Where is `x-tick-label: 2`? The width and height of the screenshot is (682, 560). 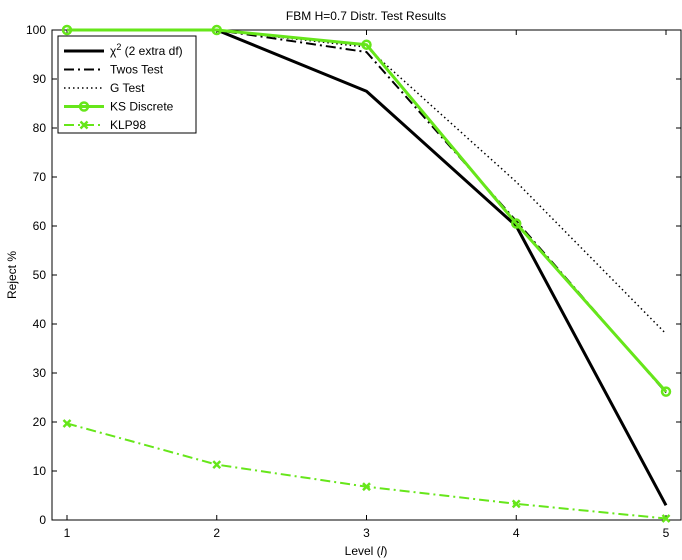
x-tick-label: 2 is located at coordinates (216, 533).